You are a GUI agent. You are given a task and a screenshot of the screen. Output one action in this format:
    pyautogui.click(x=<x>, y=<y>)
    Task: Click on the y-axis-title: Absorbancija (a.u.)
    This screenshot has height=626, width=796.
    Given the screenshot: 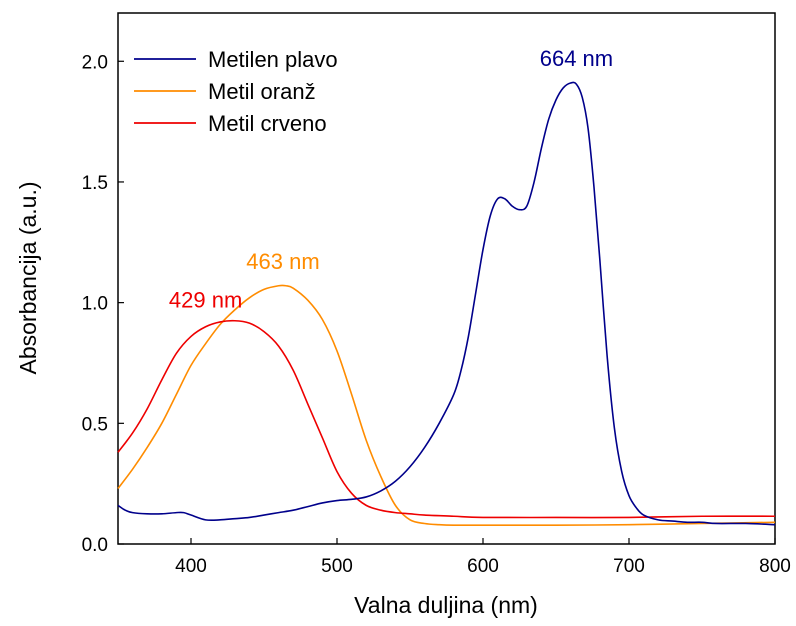 What is the action you would take?
    pyautogui.click(x=28, y=277)
    